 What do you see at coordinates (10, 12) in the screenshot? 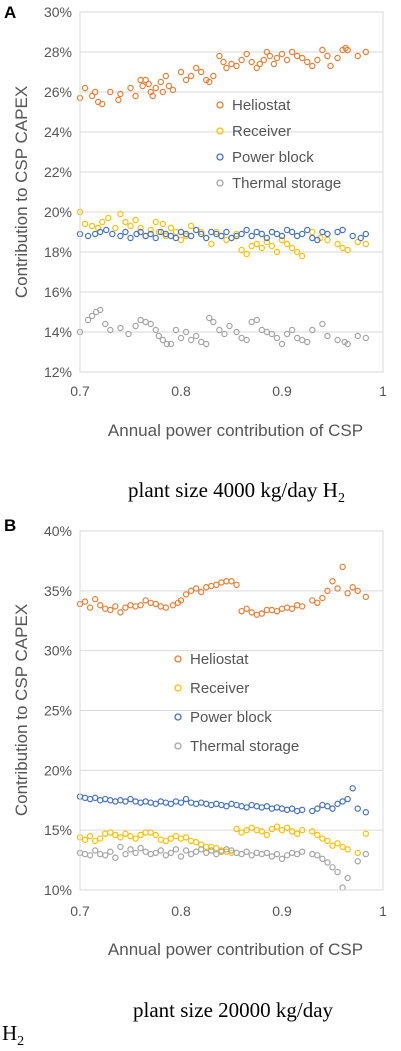
I see `panel-letter: A` at bounding box center [10, 12].